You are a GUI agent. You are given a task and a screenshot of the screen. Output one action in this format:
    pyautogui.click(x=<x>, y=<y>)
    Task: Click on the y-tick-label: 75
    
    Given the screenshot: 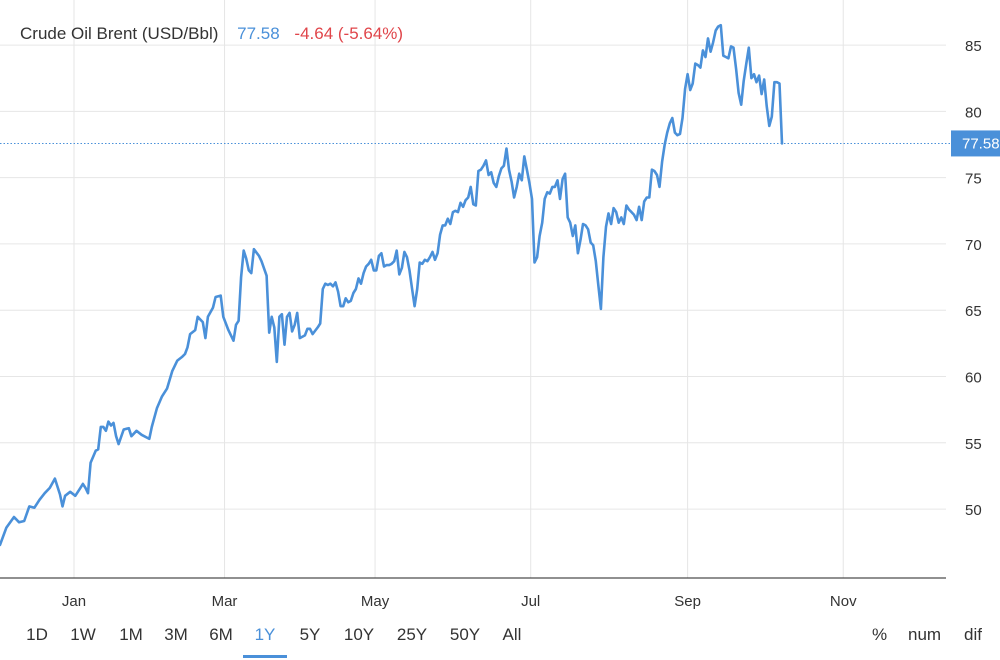 What is the action you would take?
    pyautogui.click(x=973, y=179)
    